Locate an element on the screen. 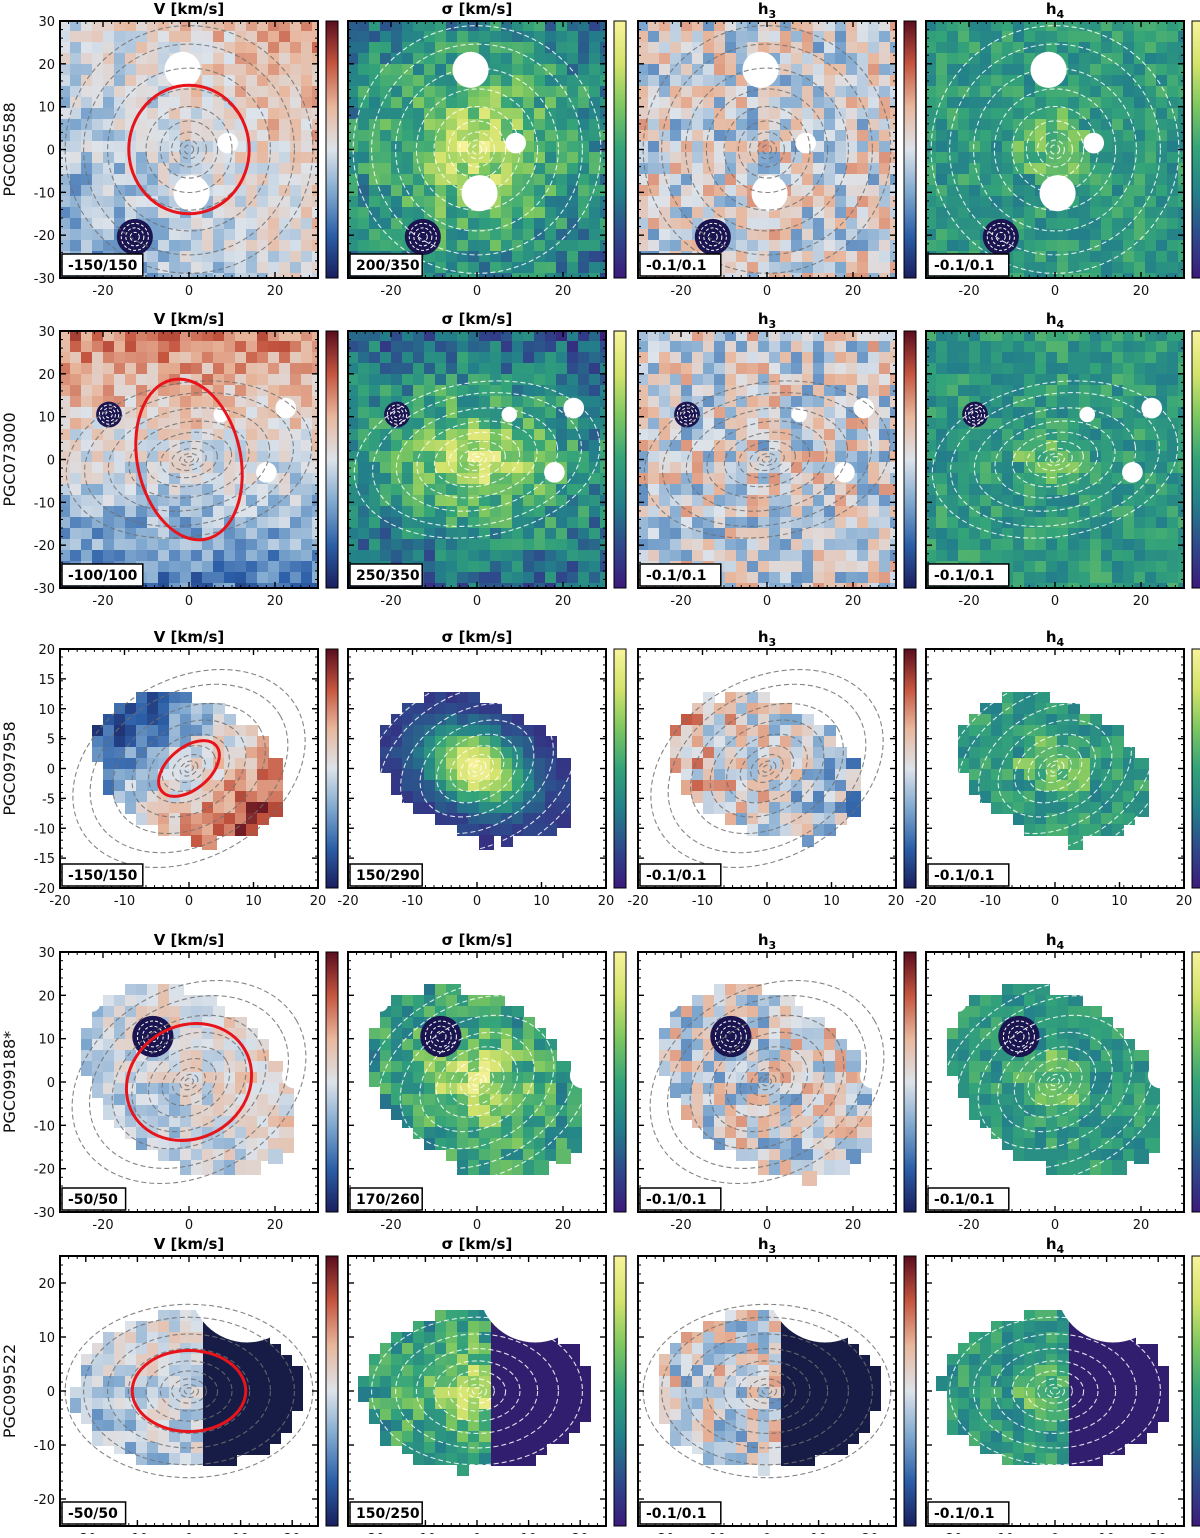 This screenshot has width=1200, height=1538. x-tick-label: 0 is located at coordinates (477, 601).